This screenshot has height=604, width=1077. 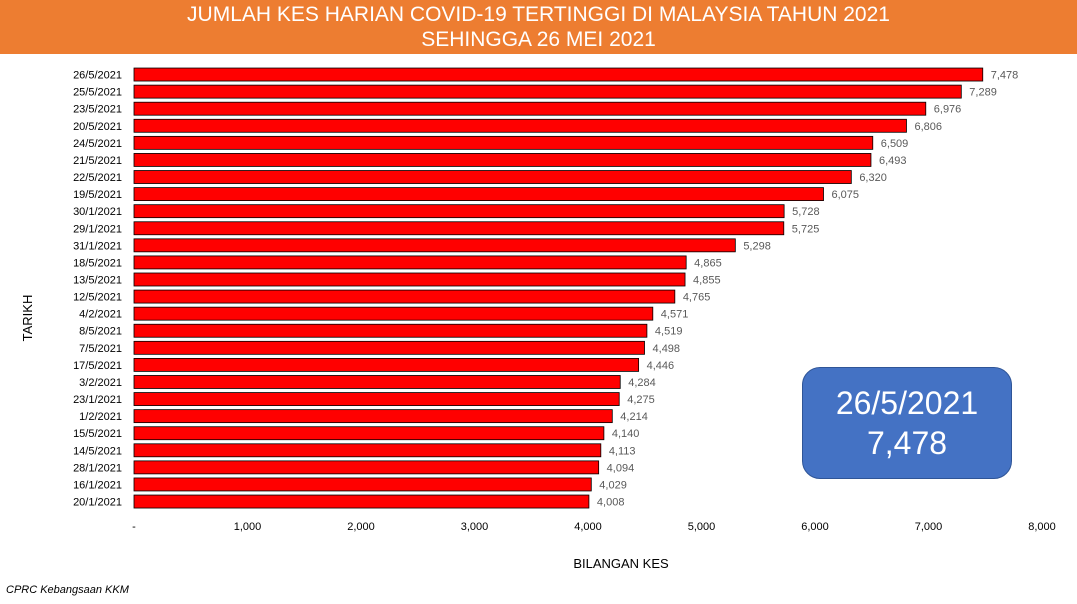 I want to click on bar-26-5-2021, so click(x=558, y=74).